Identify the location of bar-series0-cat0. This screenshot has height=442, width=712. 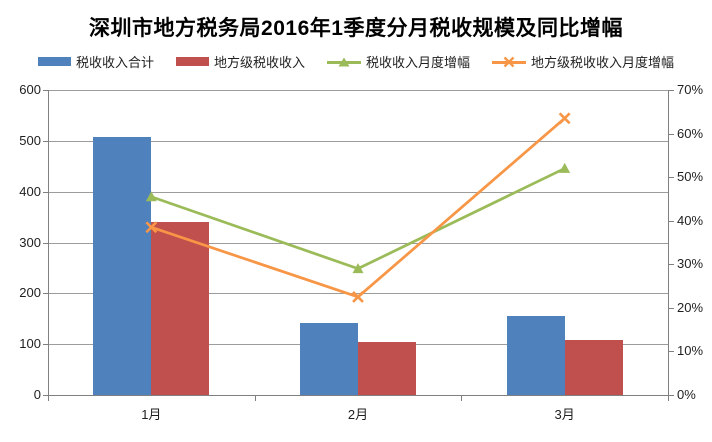
(122, 266).